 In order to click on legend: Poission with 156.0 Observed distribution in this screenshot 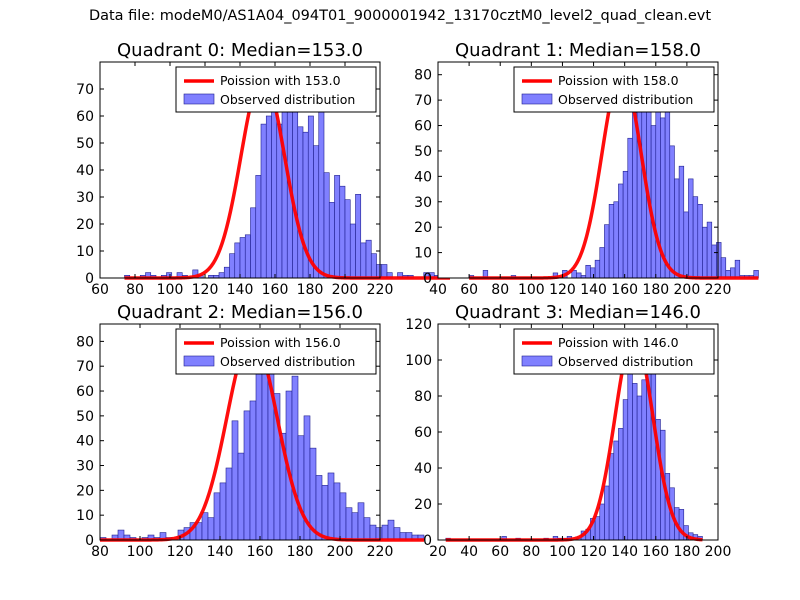, I will do `click(276, 351)`.